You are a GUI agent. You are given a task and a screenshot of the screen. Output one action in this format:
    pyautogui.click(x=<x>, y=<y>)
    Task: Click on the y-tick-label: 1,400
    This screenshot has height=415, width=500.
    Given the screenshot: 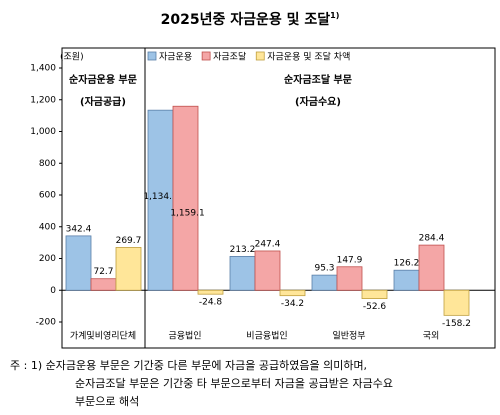 What is the action you would take?
    pyautogui.click(x=43, y=69)
    